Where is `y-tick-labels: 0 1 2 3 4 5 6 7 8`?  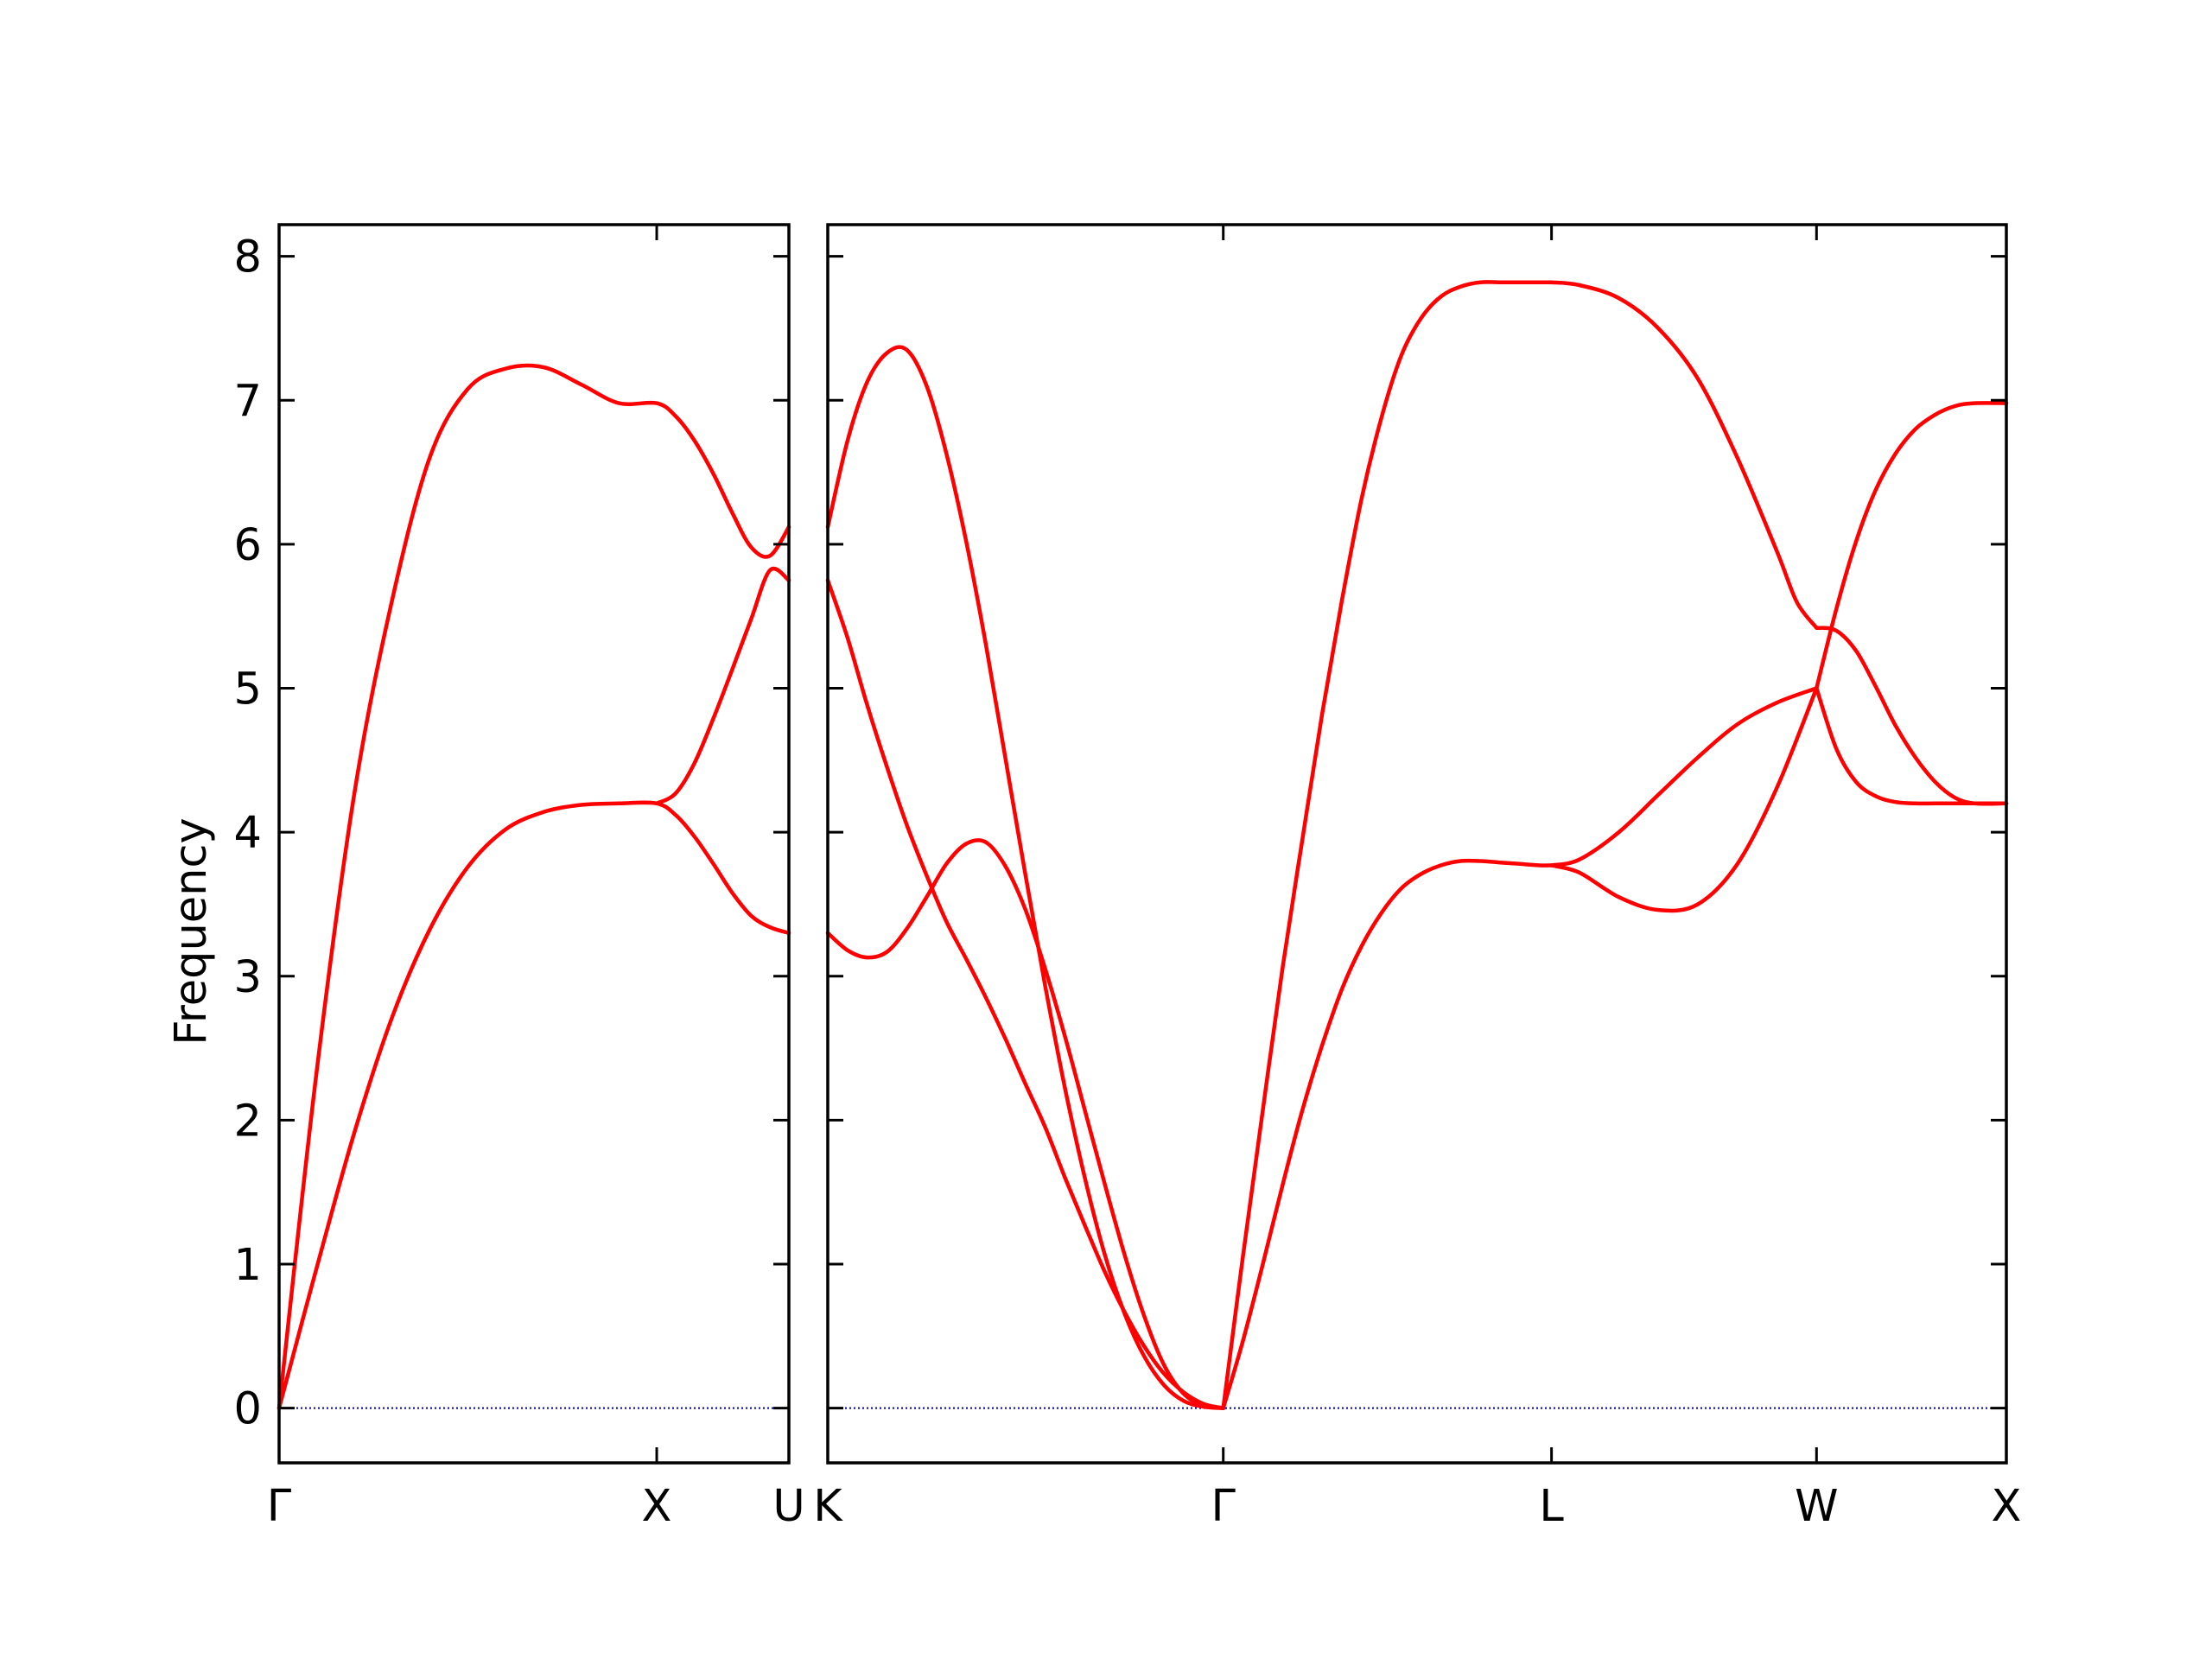 y-tick-labels: 0 1 2 3 4 5 6 7 8 is located at coordinates (248, 833).